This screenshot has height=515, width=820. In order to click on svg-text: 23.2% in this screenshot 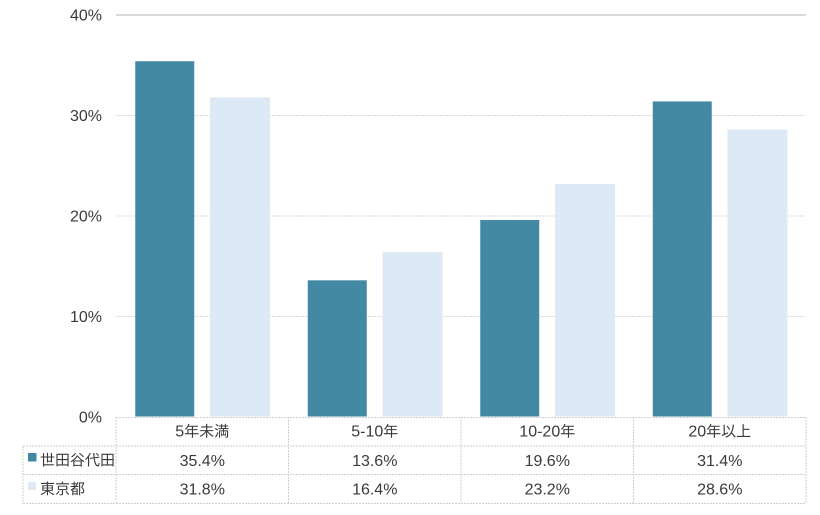, I will do `click(547, 490)`.